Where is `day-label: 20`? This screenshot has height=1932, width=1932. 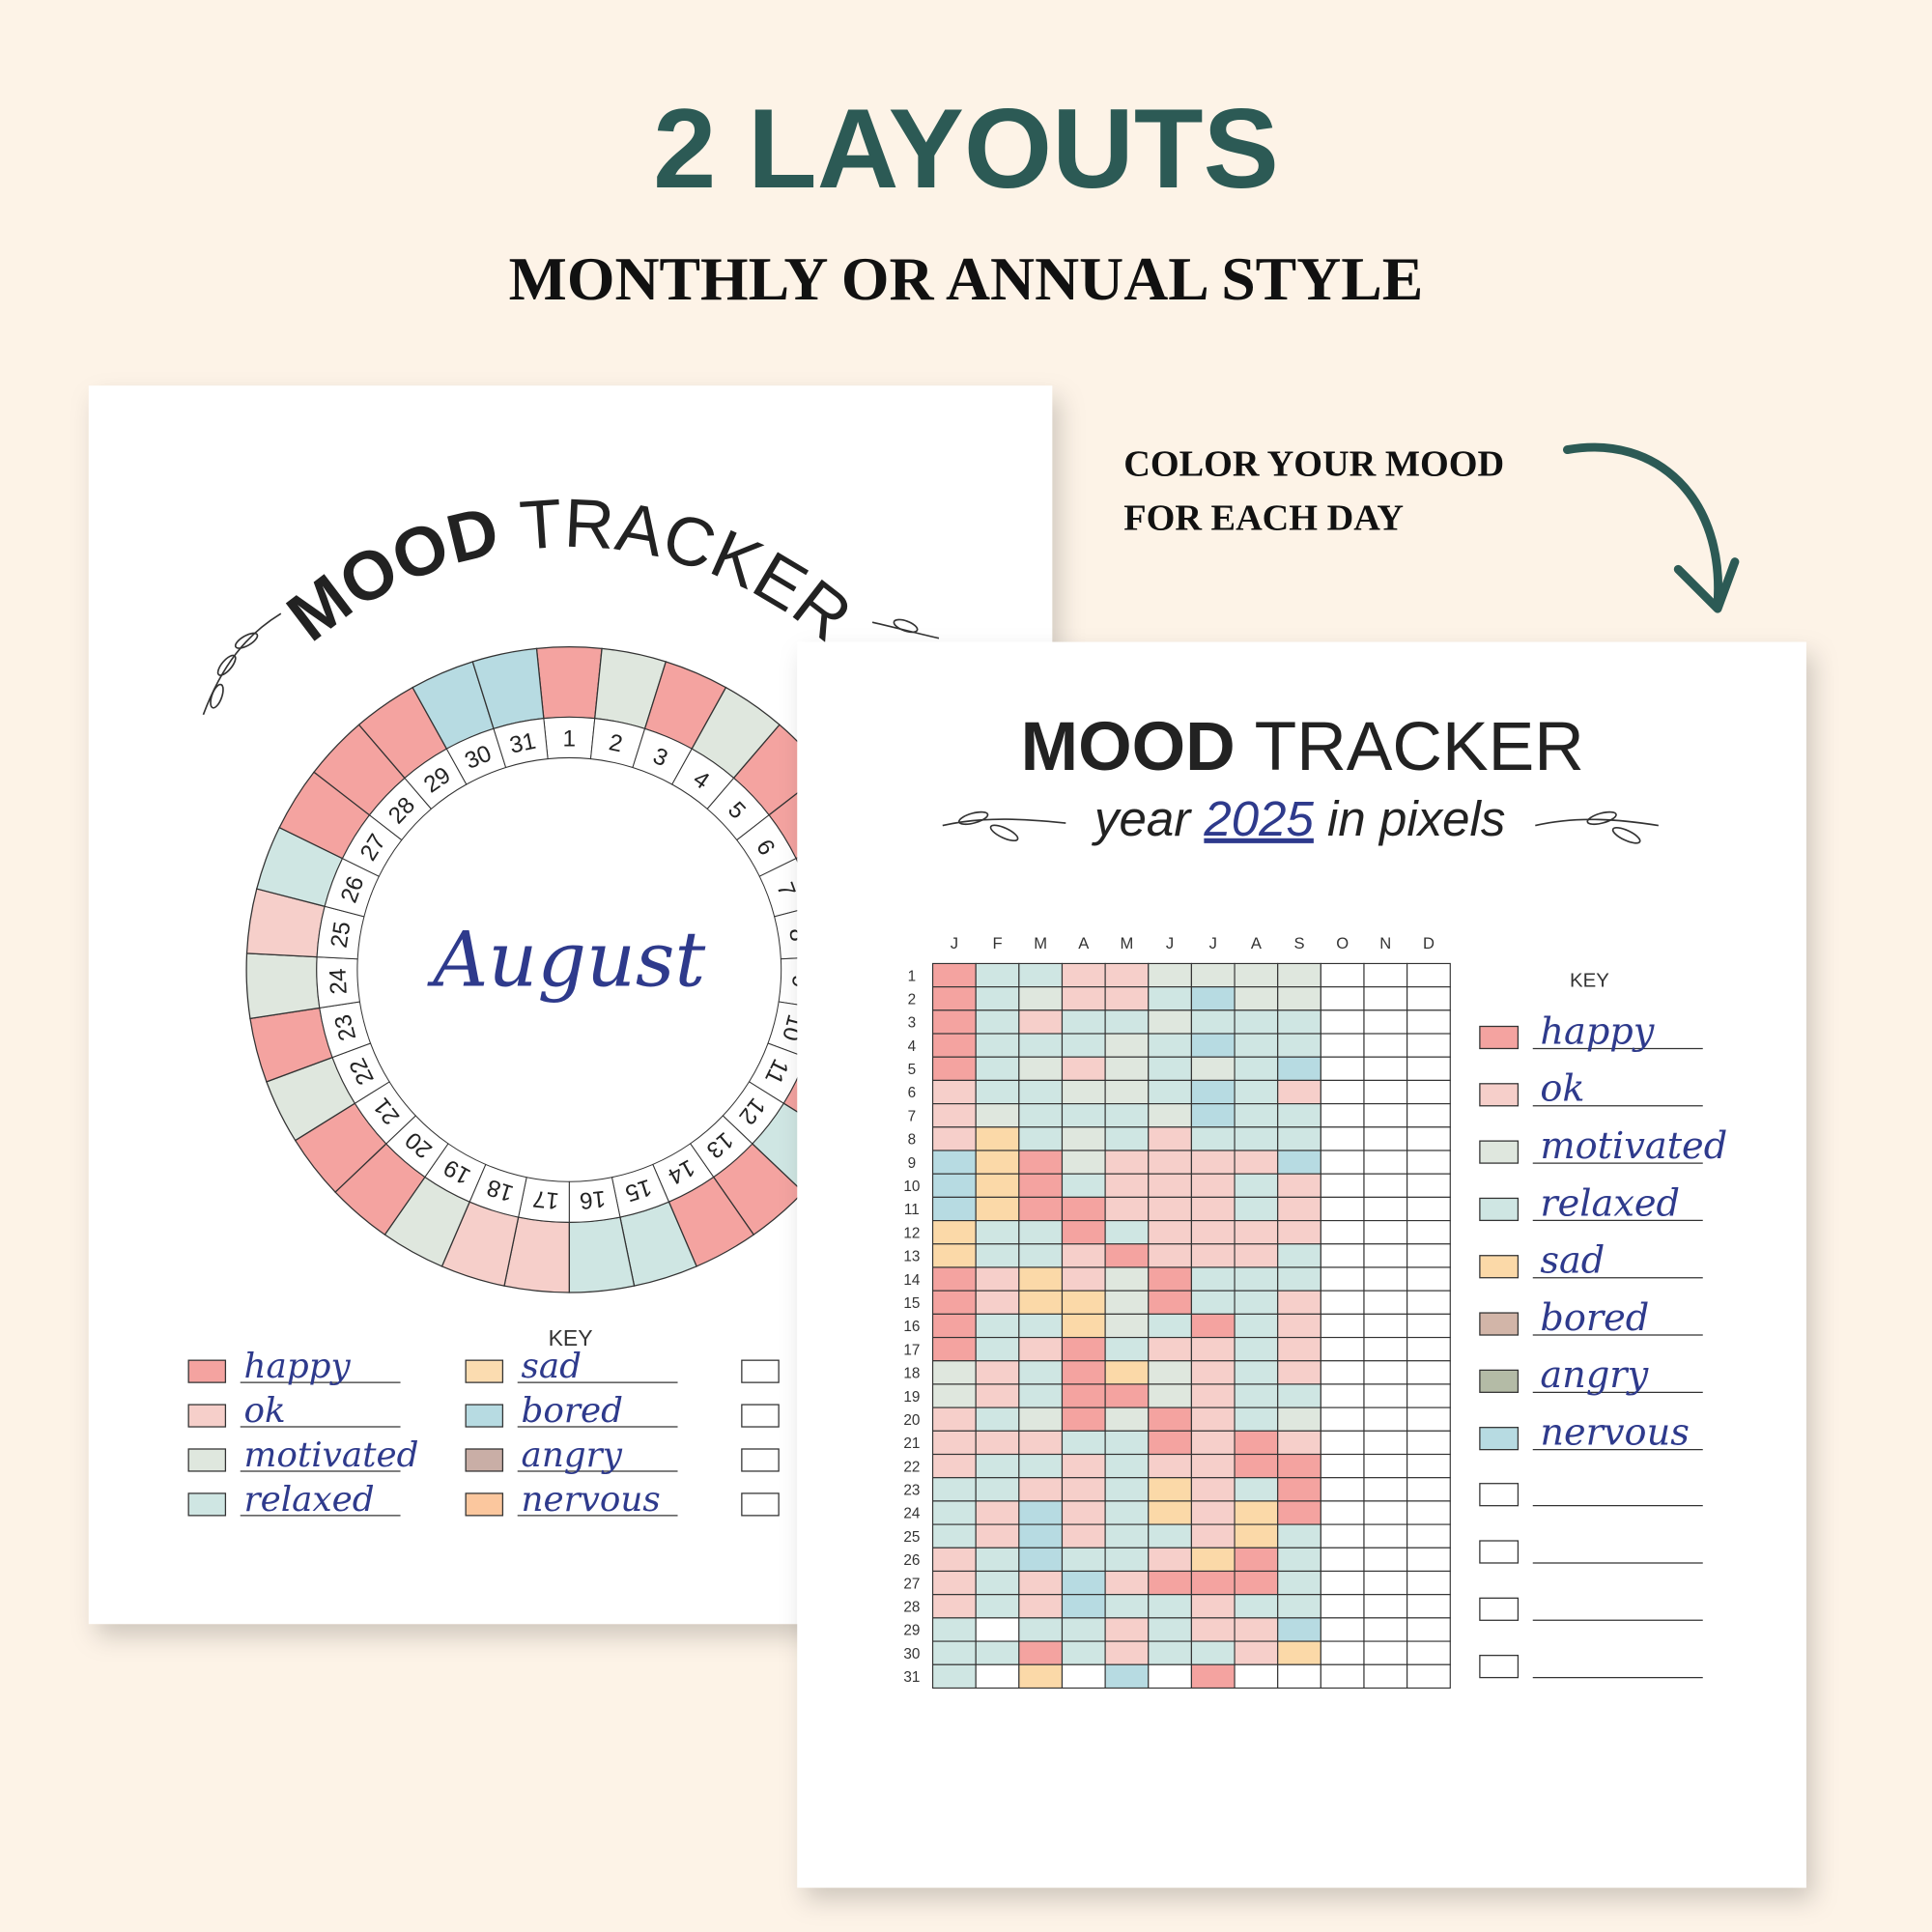 day-label: 20 is located at coordinates (911, 1420).